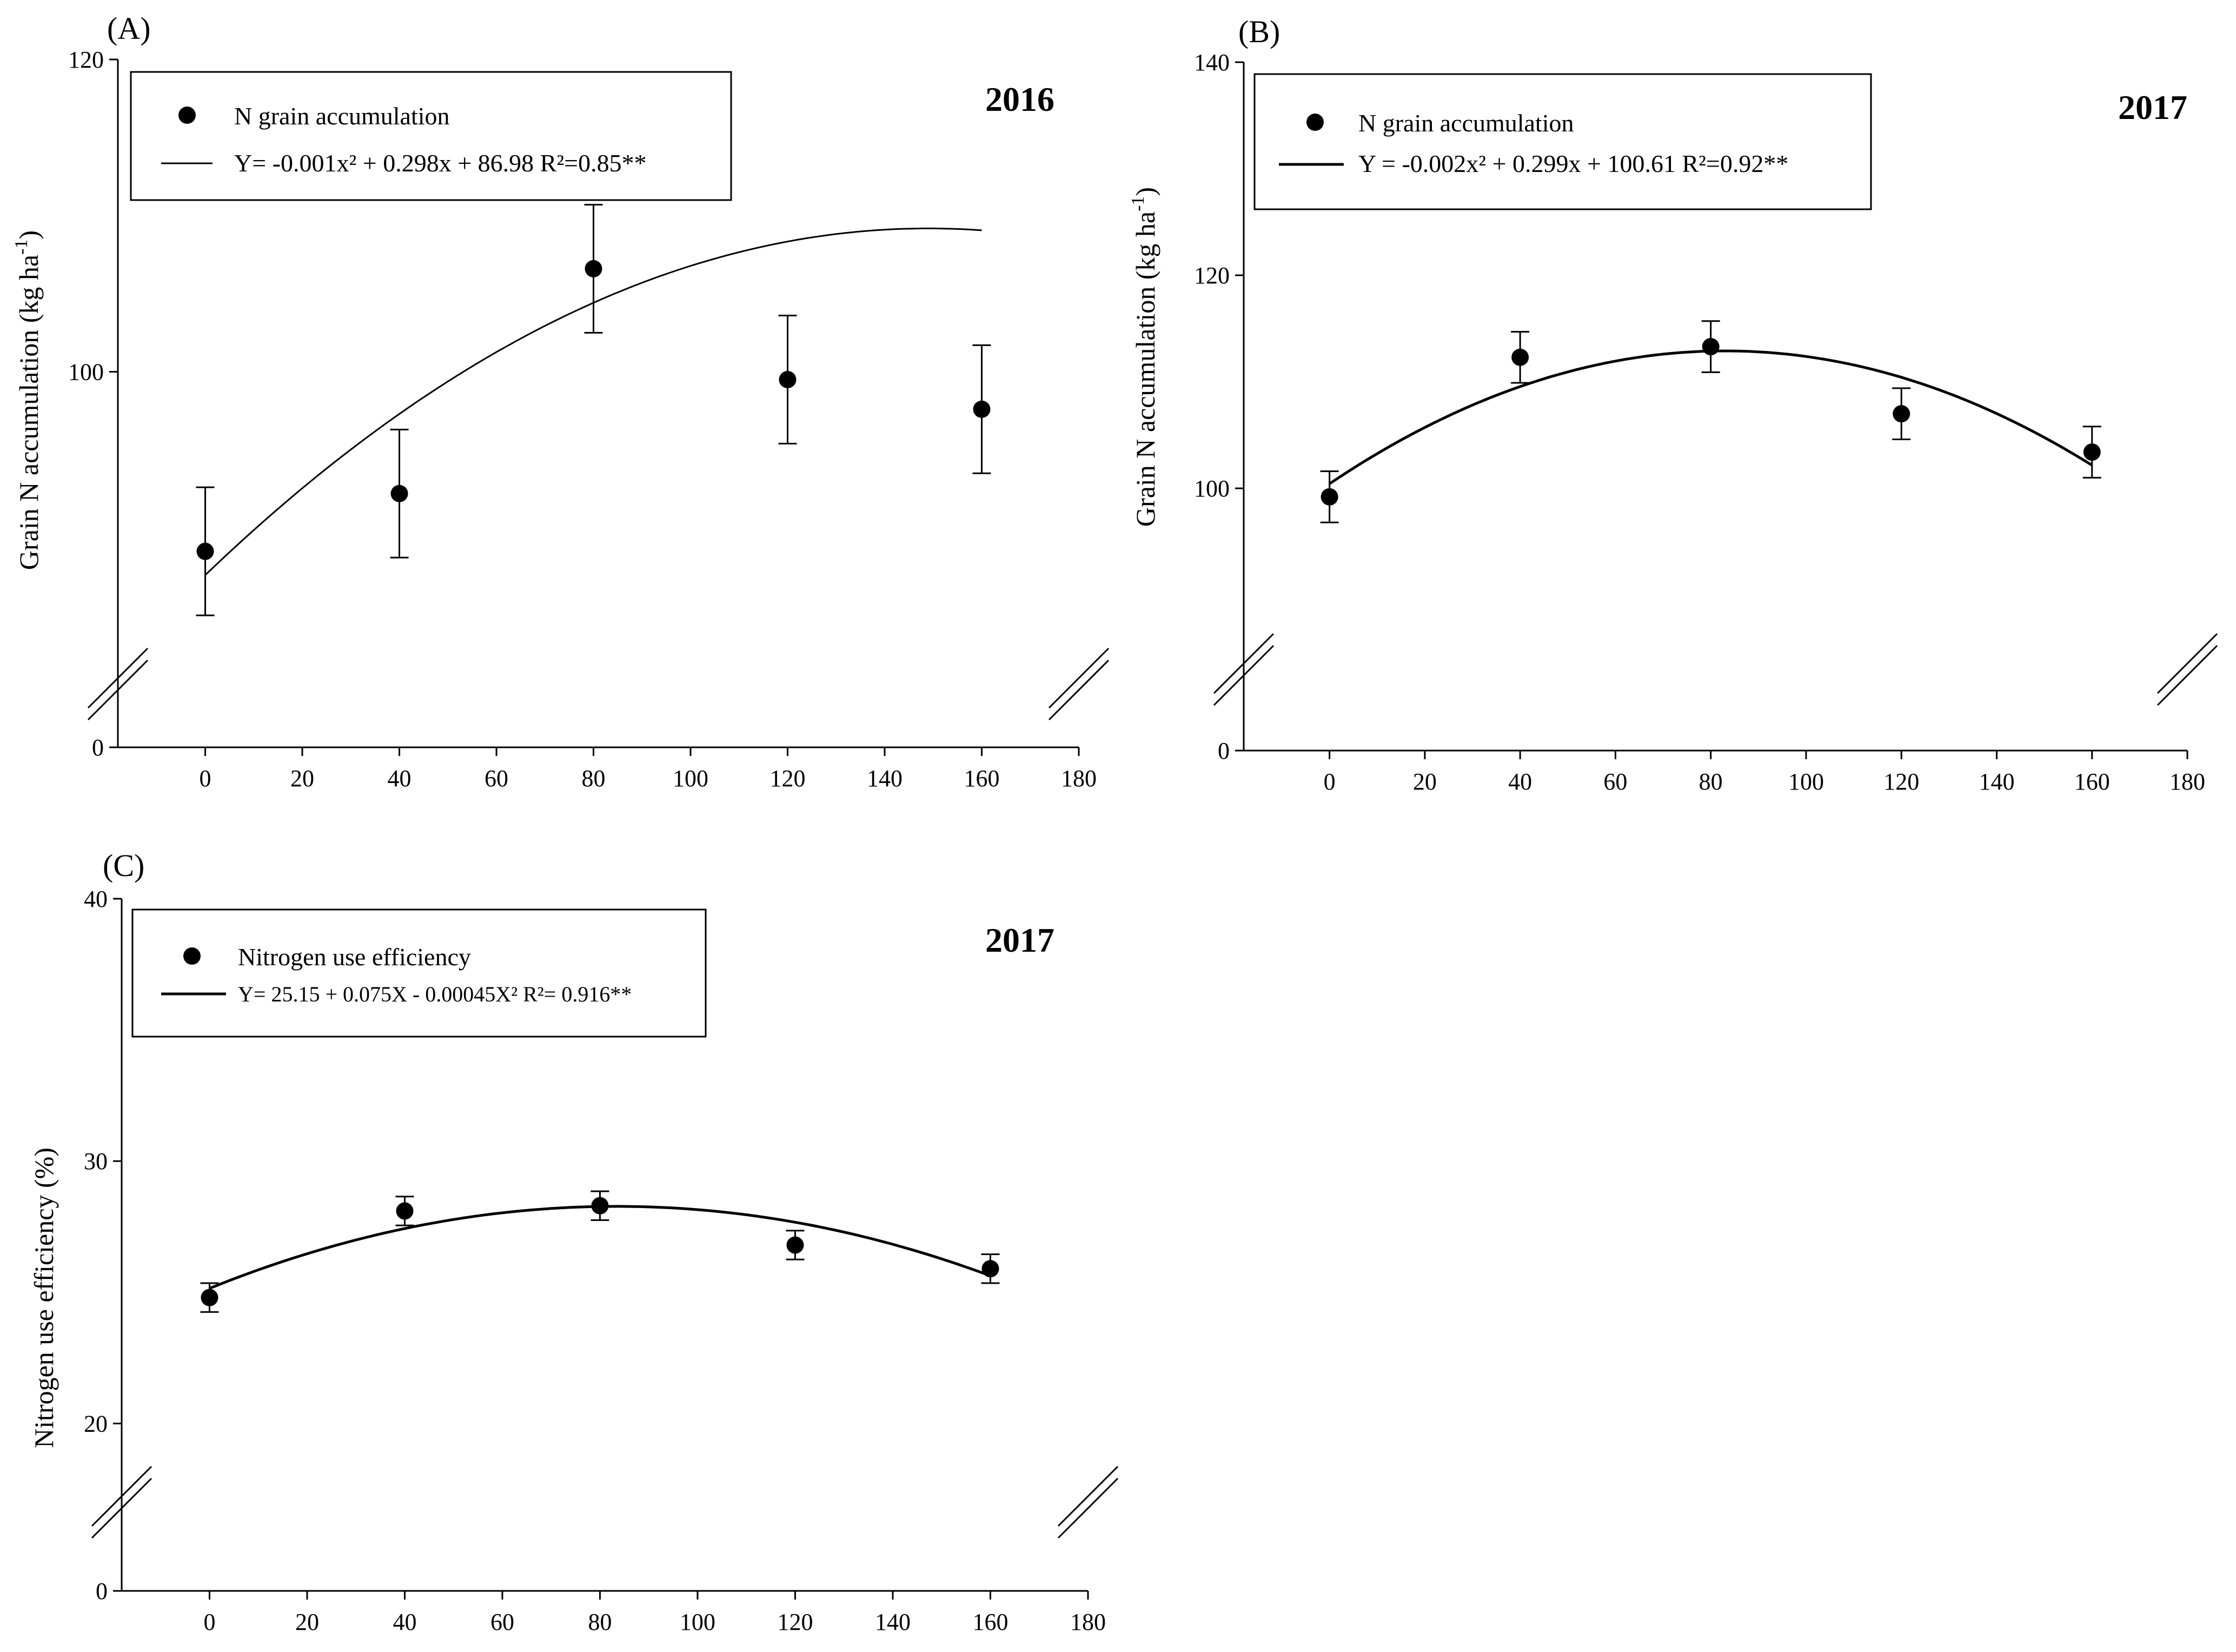  I want to click on panel-b-x-tick-label: 20, so click(1425, 781).